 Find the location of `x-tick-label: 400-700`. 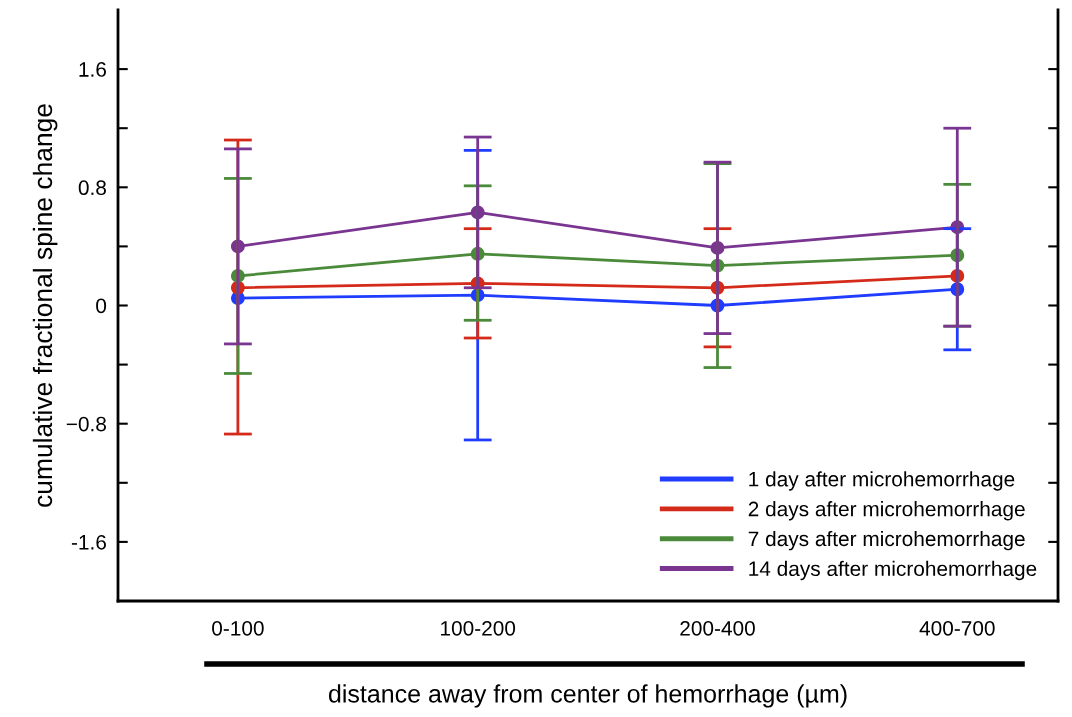

x-tick-label: 400-700 is located at coordinates (957, 628).